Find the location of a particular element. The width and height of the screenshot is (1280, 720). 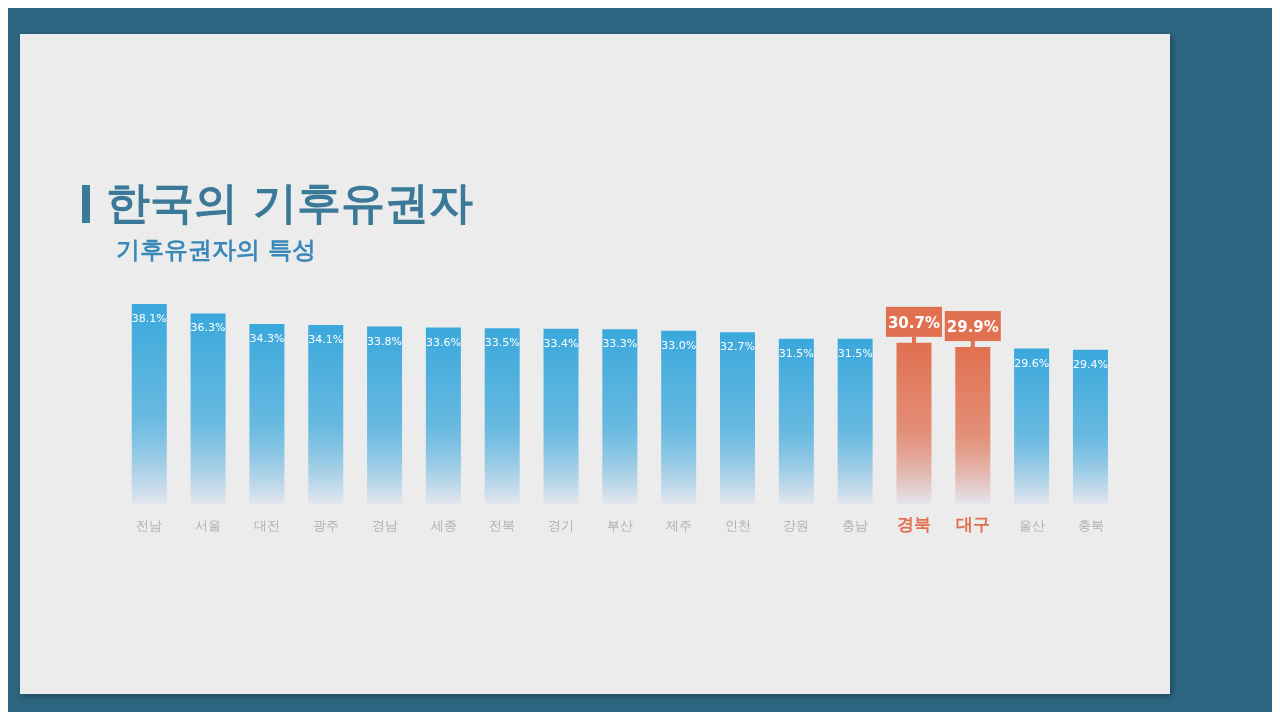

x-tick-label: 충북 is located at coordinates (1090, 525).